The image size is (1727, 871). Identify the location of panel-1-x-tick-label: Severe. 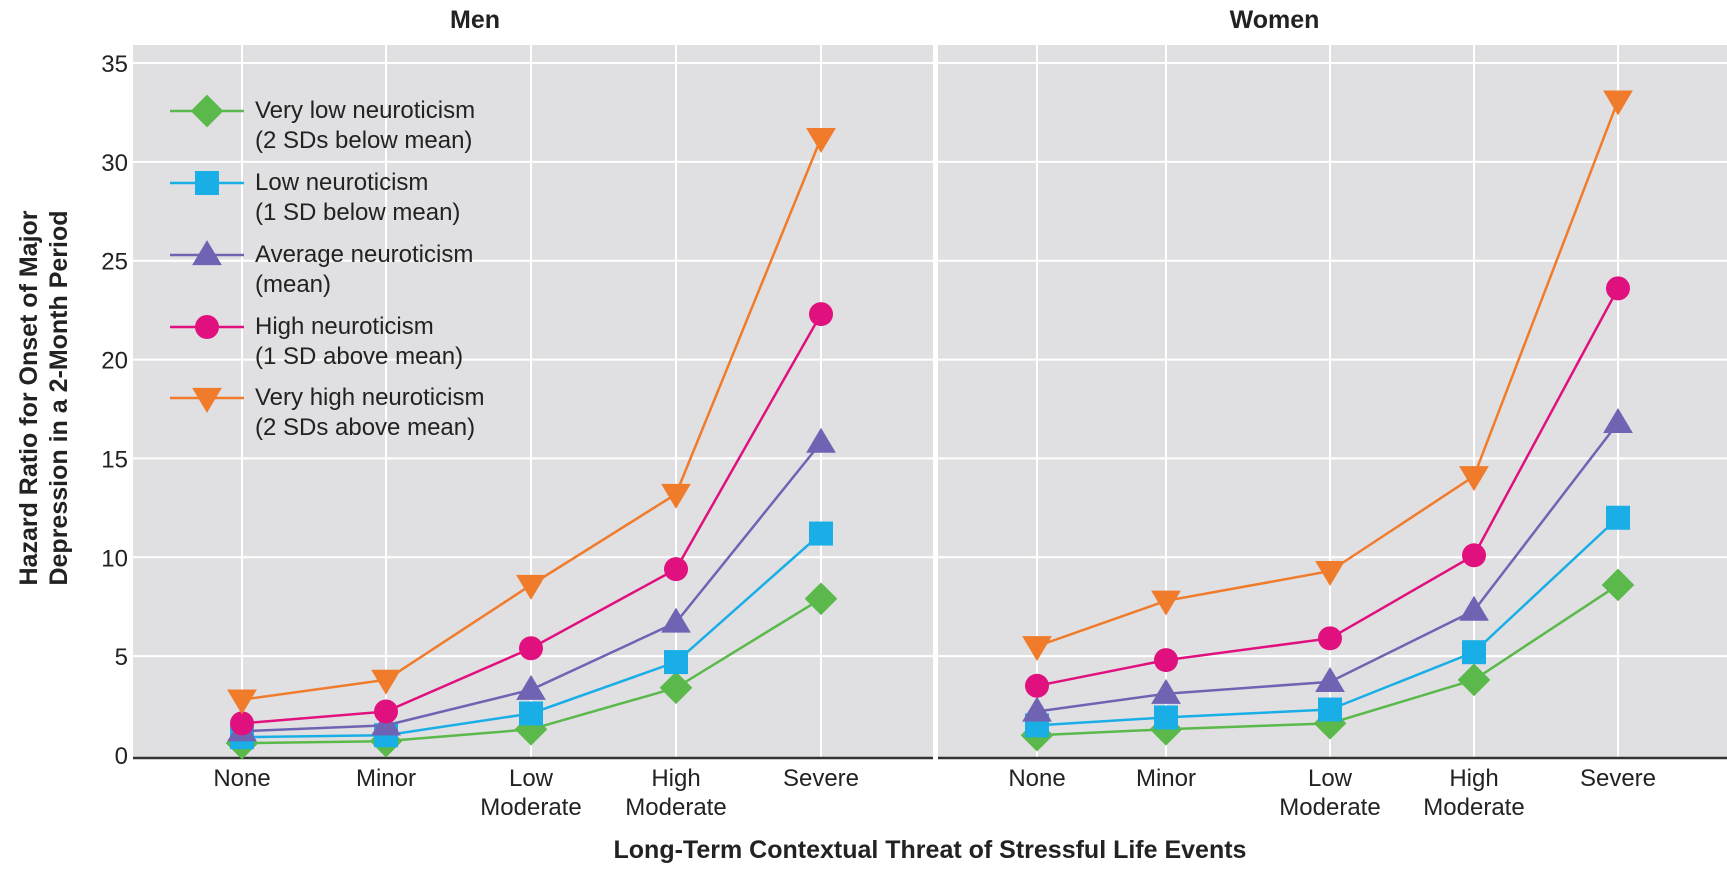
(1618, 778).